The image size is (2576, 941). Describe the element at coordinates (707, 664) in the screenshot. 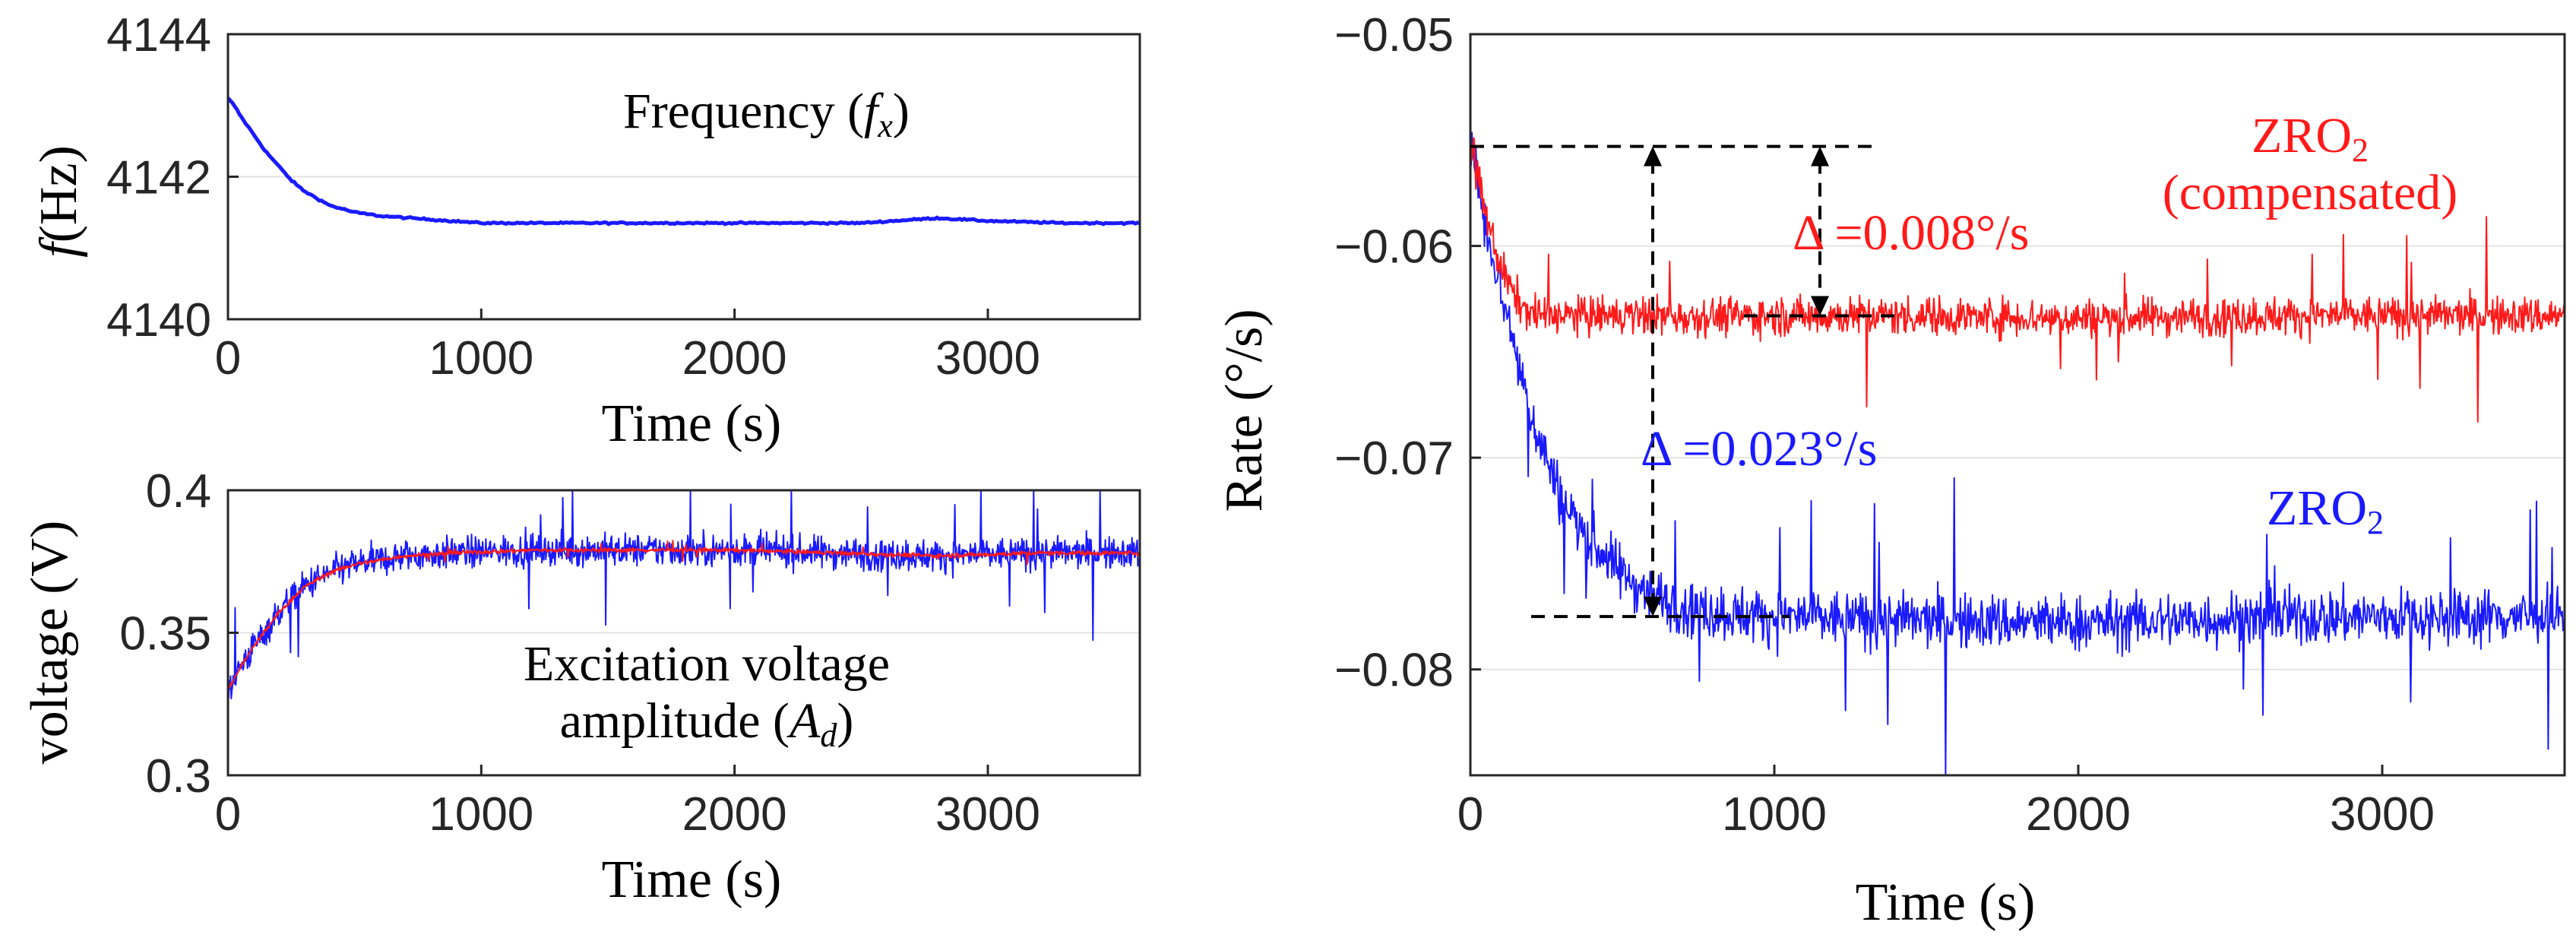

I see `excitation-title-line1: Excitation voltage` at that location.